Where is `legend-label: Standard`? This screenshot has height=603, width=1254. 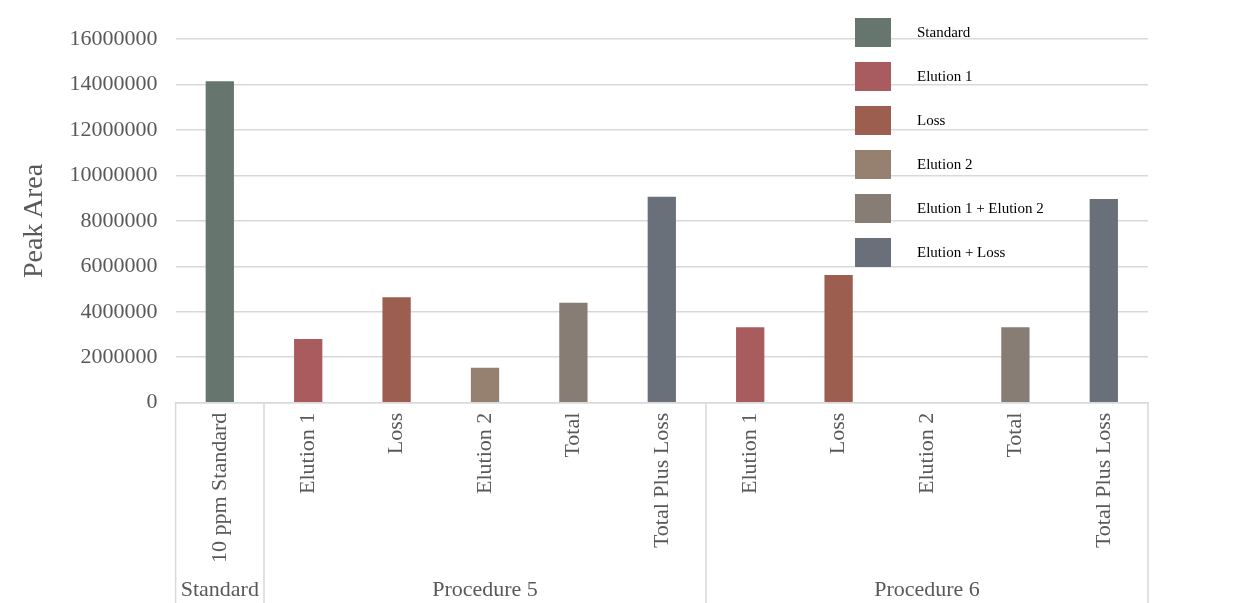
legend-label: Standard is located at coordinates (944, 32).